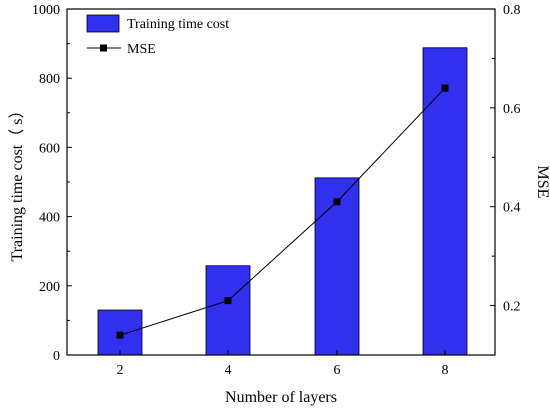  Describe the element at coordinates (141, 49) in the screenshot. I see `legend-label-mse: MSE` at that location.